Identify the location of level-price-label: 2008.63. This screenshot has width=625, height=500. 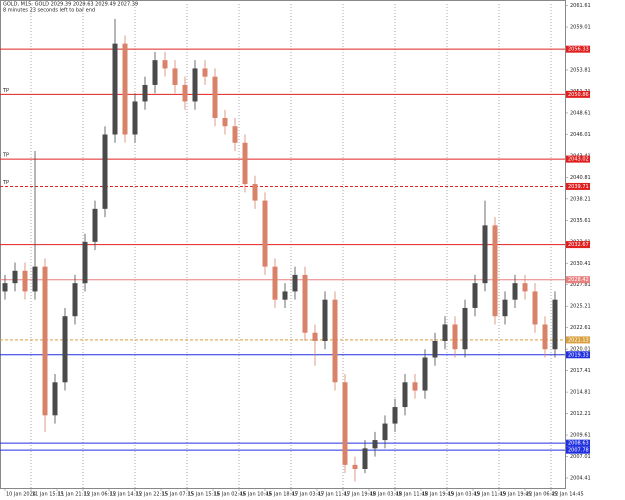
(578, 444).